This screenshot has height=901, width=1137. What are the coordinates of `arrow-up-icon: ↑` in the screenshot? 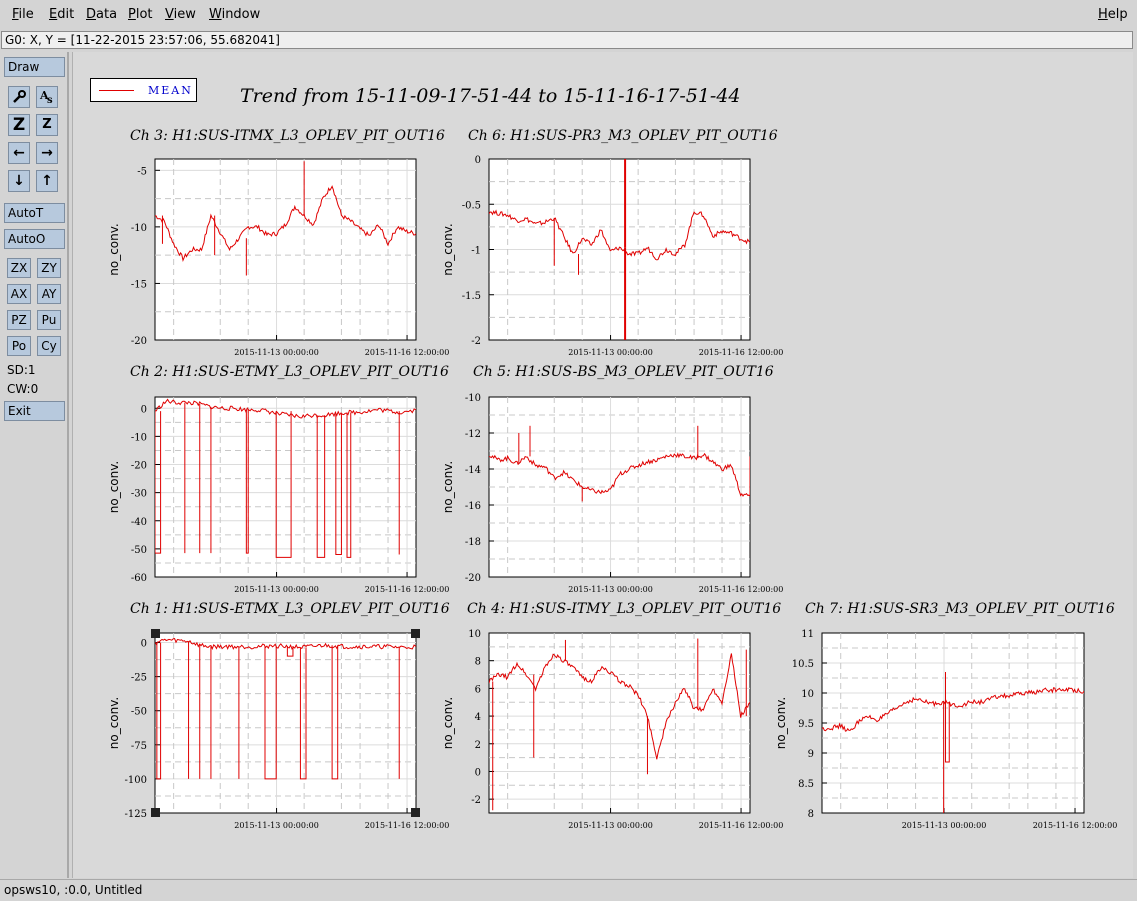 It's located at (47, 181).